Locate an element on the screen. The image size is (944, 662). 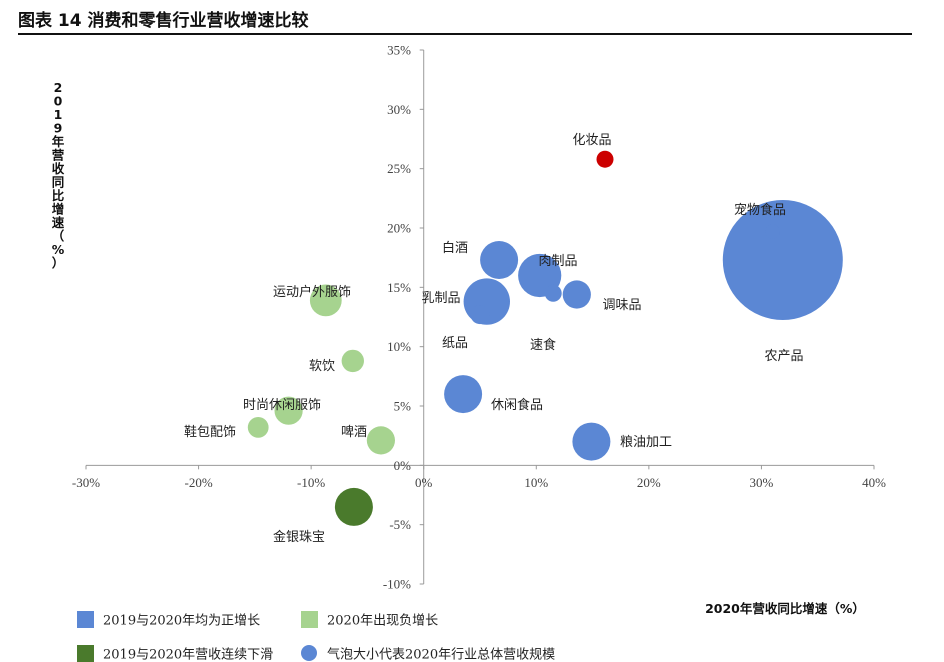
bubble-label: 乳制品 is located at coordinates (440, 298).